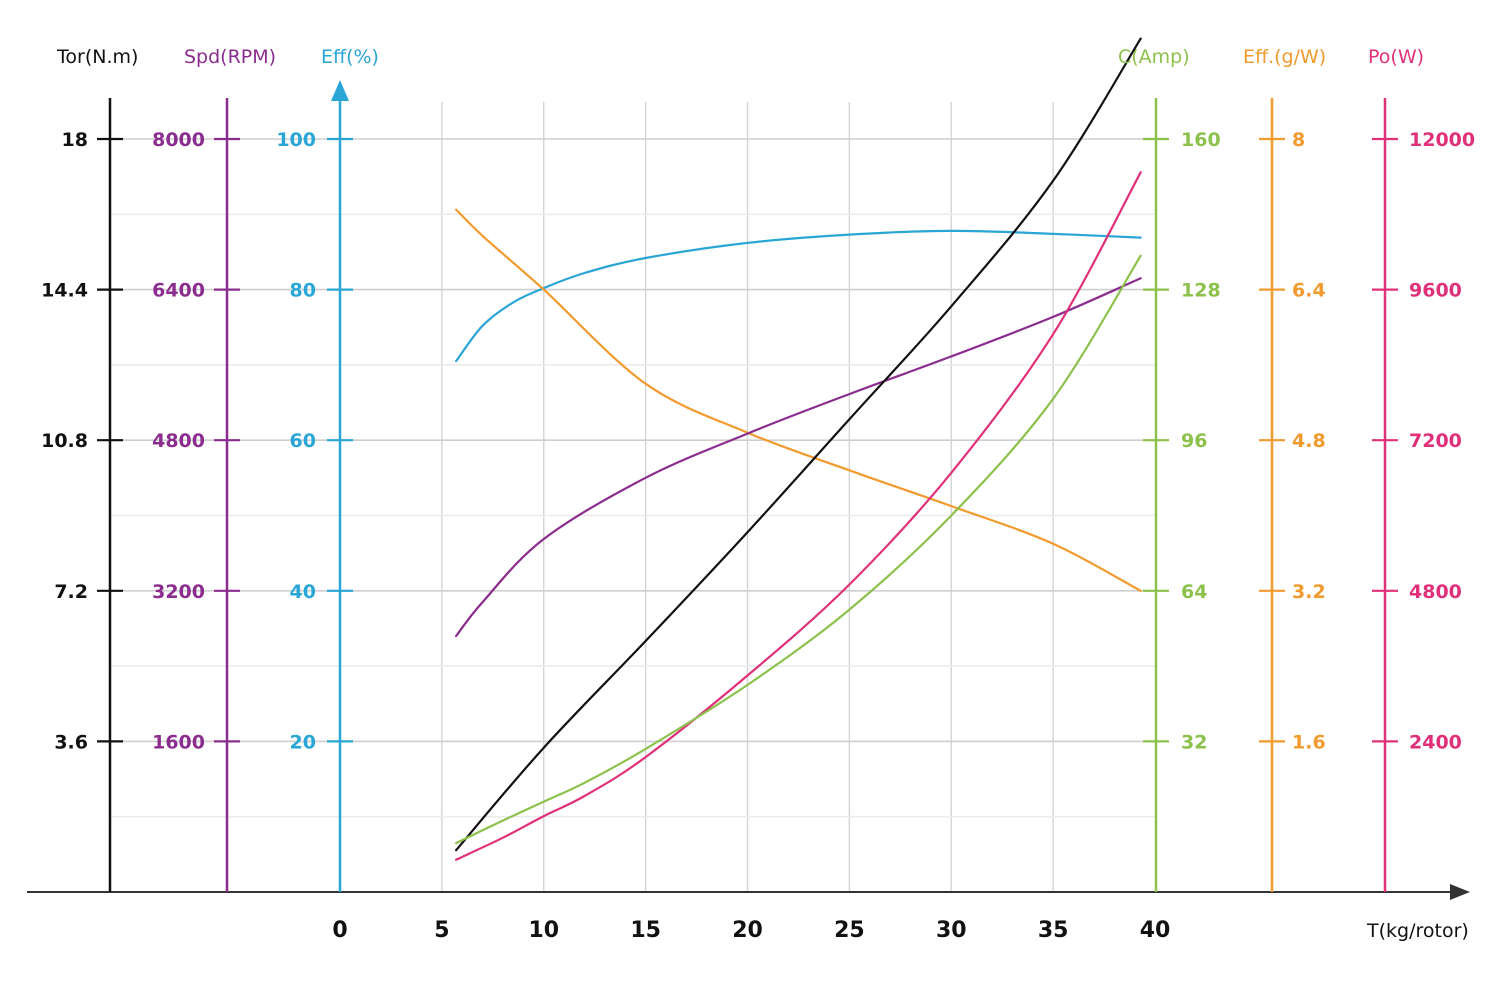 This screenshot has width=1494, height=984. I want to click on x-axis-title: T(kg/rotor), so click(1417, 931).